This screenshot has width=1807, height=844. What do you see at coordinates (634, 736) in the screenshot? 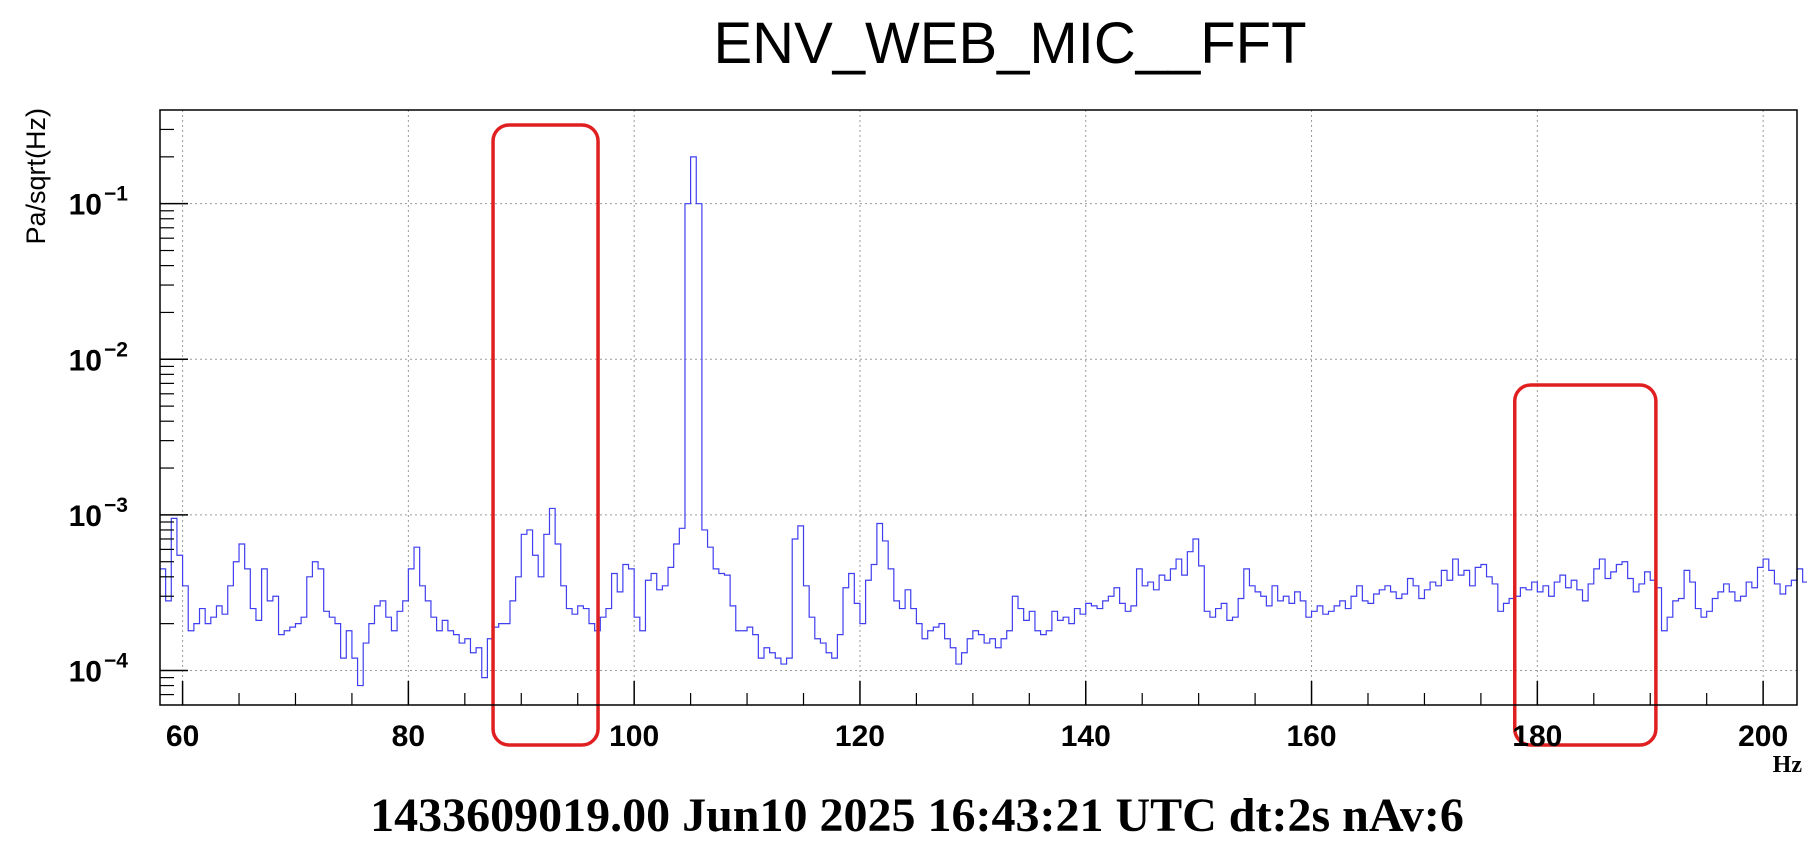
I see `x-tick-label: 100` at bounding box center [634, 736].